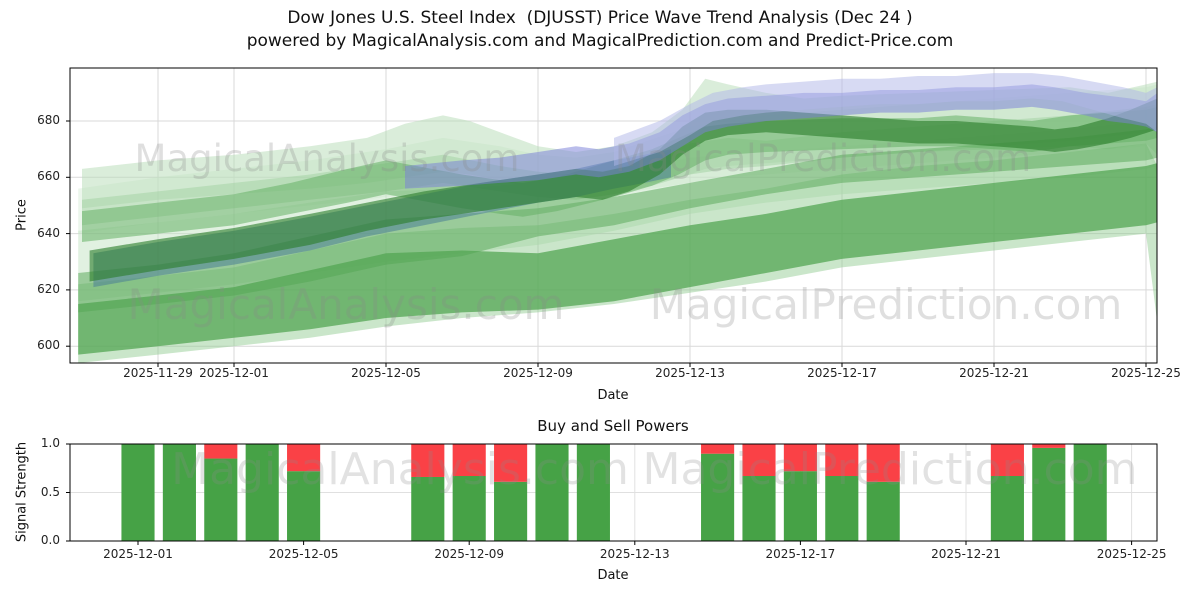 The image size is (1200, 600). What do you see at coordinates (1131, 554) in the screenshot?
I see `power-xtick-label: 2025-12-25` at bounding box center [1131, 554].